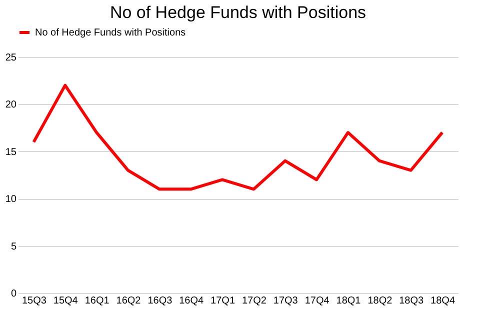 The width and height of the screenshot is (480, 316). What do you see at coordinates (223, 301) in the screenshot?
I see `x-tick-label: 17Q1` at bounding box center [223, 301].